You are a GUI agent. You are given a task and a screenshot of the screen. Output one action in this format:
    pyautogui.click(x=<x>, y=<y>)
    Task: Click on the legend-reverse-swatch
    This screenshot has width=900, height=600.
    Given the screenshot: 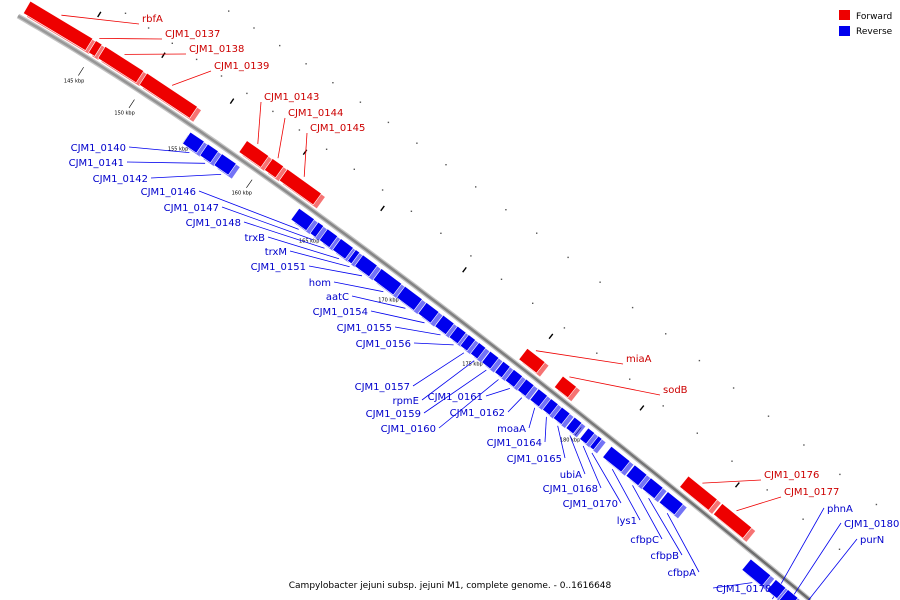 What is the action you would take?
    pyautogui.click(x=844, y=31)
    